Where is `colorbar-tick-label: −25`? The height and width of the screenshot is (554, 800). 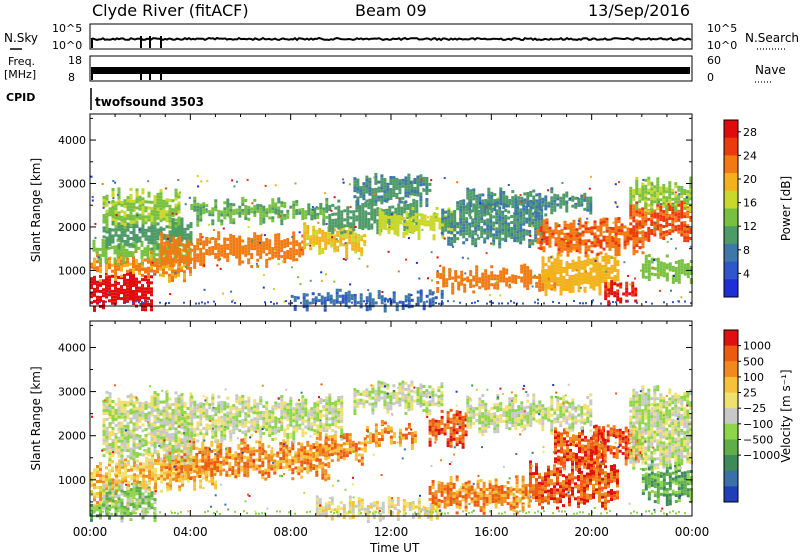
colorbar-tick-label: −25 is located at coordinates (754, 408).